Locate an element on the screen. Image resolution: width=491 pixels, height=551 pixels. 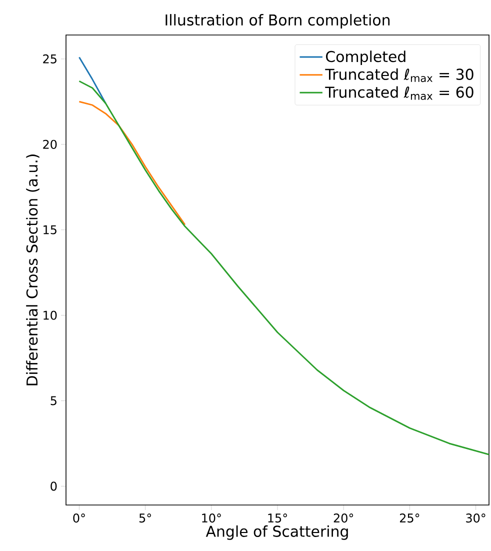
y-tick-label: 25 is located at coordinates (49, 59).